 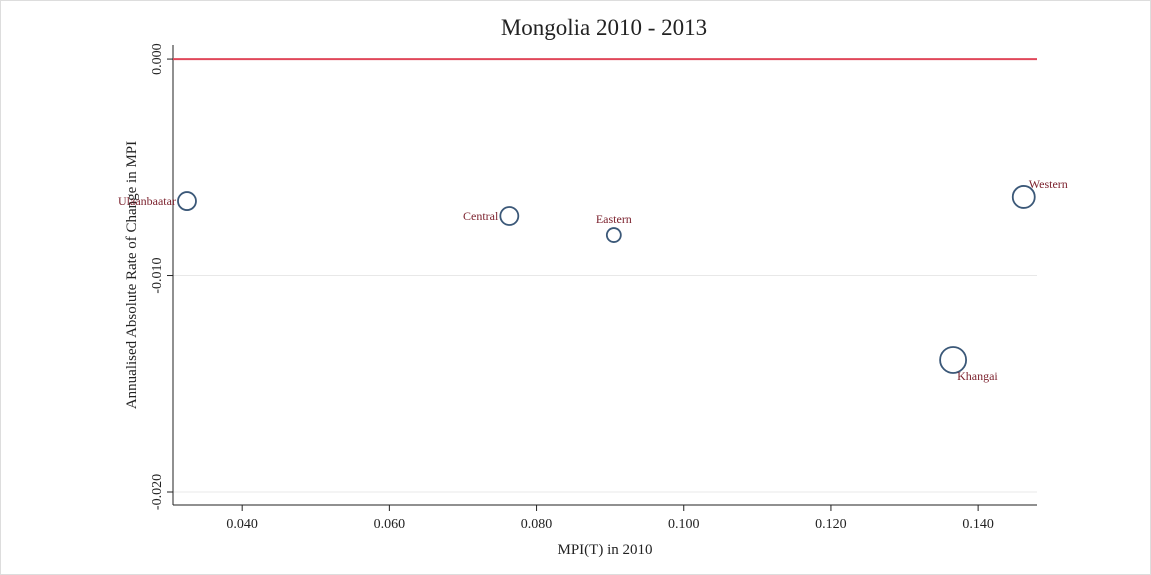 What do you see at coordinates (605, 550) in the screenshot?
I see `x-axis-title: MPI(T) in 2010` at bounding box center [605, 550].